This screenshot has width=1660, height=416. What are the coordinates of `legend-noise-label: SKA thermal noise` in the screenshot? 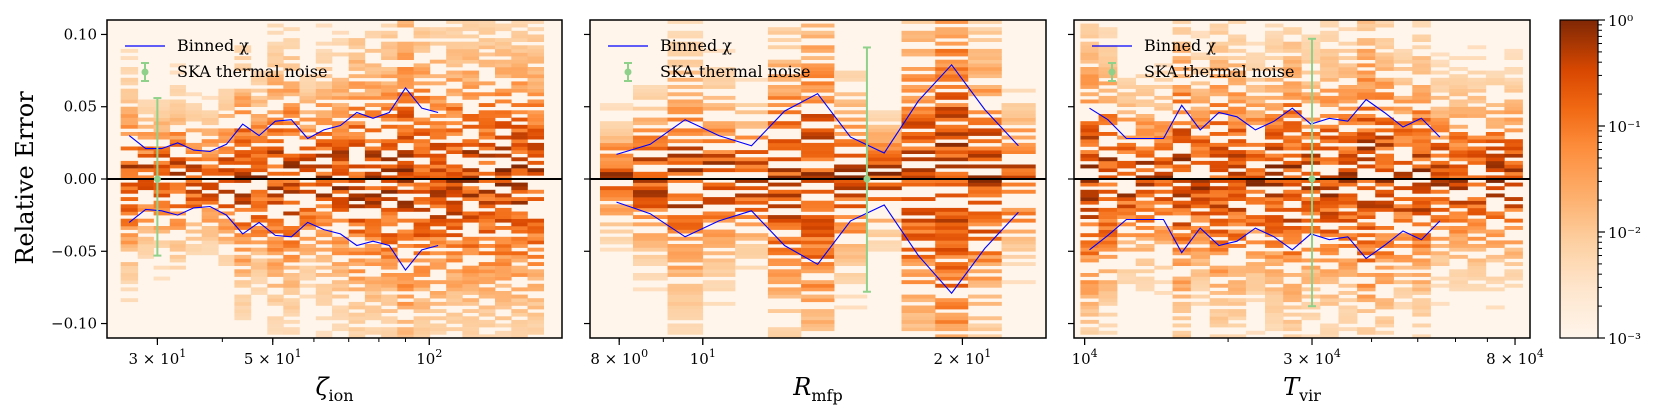 It's located at (735, 71).